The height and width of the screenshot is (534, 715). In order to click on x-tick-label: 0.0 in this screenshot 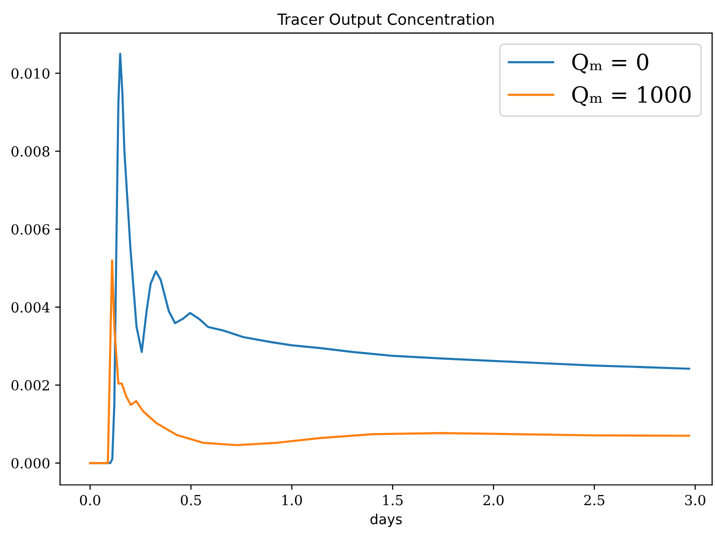, I will do `click(90, 500)`.